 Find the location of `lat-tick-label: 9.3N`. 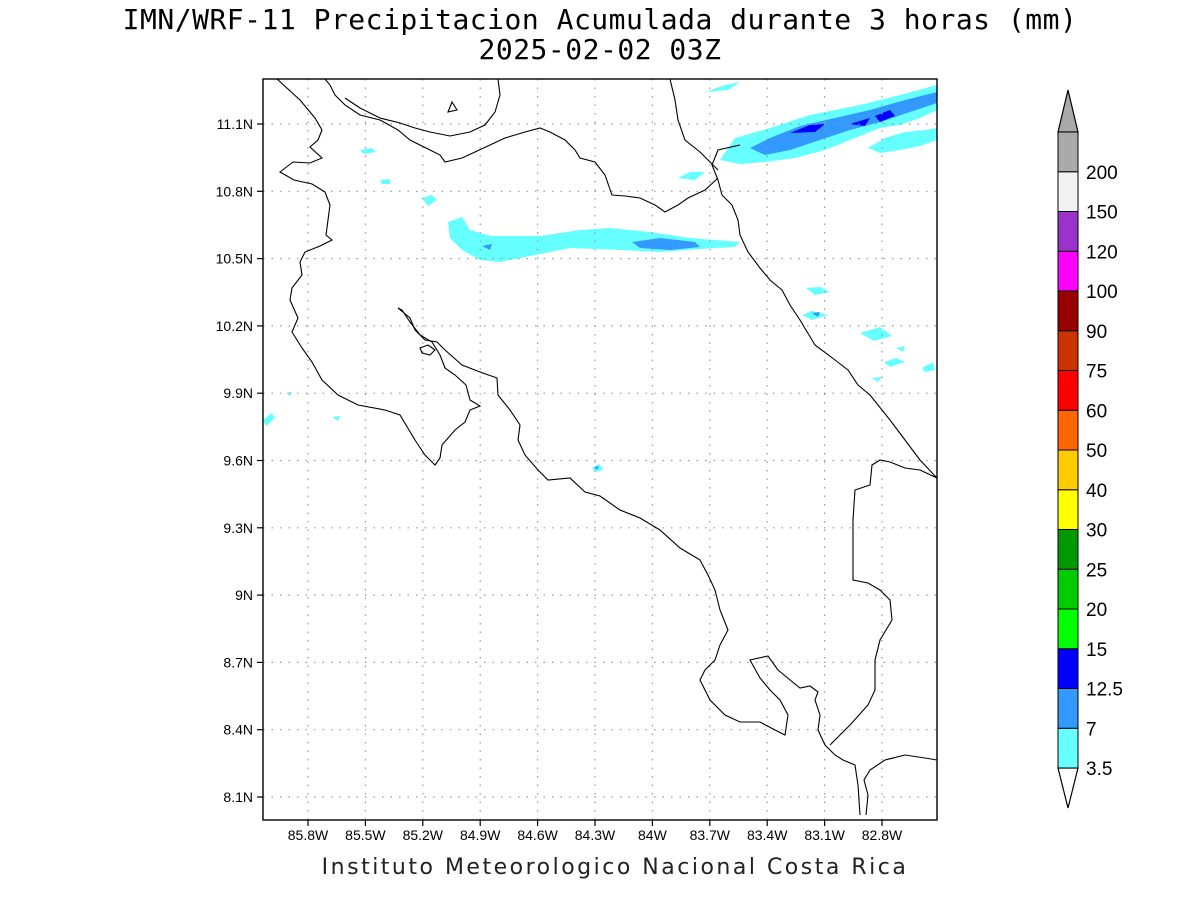

lat-tick-label: 9.3N is located at coordinates (238, 528).